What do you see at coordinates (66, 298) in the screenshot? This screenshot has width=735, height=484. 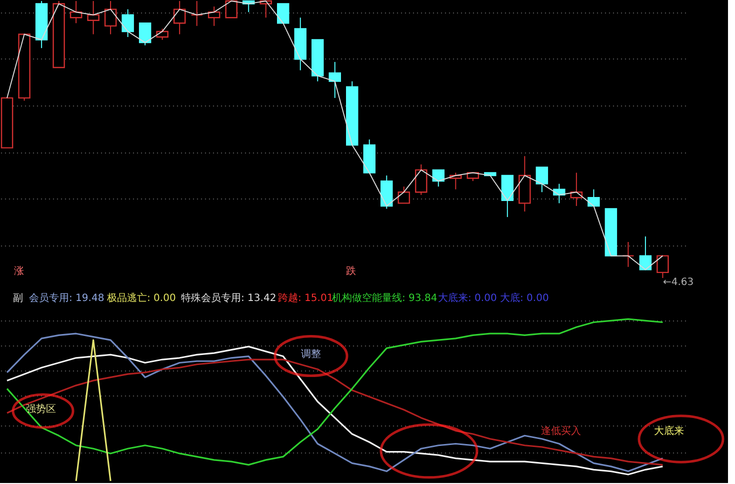 I see `text: 会员专用: 19.48` at bounding box center [66, 298].